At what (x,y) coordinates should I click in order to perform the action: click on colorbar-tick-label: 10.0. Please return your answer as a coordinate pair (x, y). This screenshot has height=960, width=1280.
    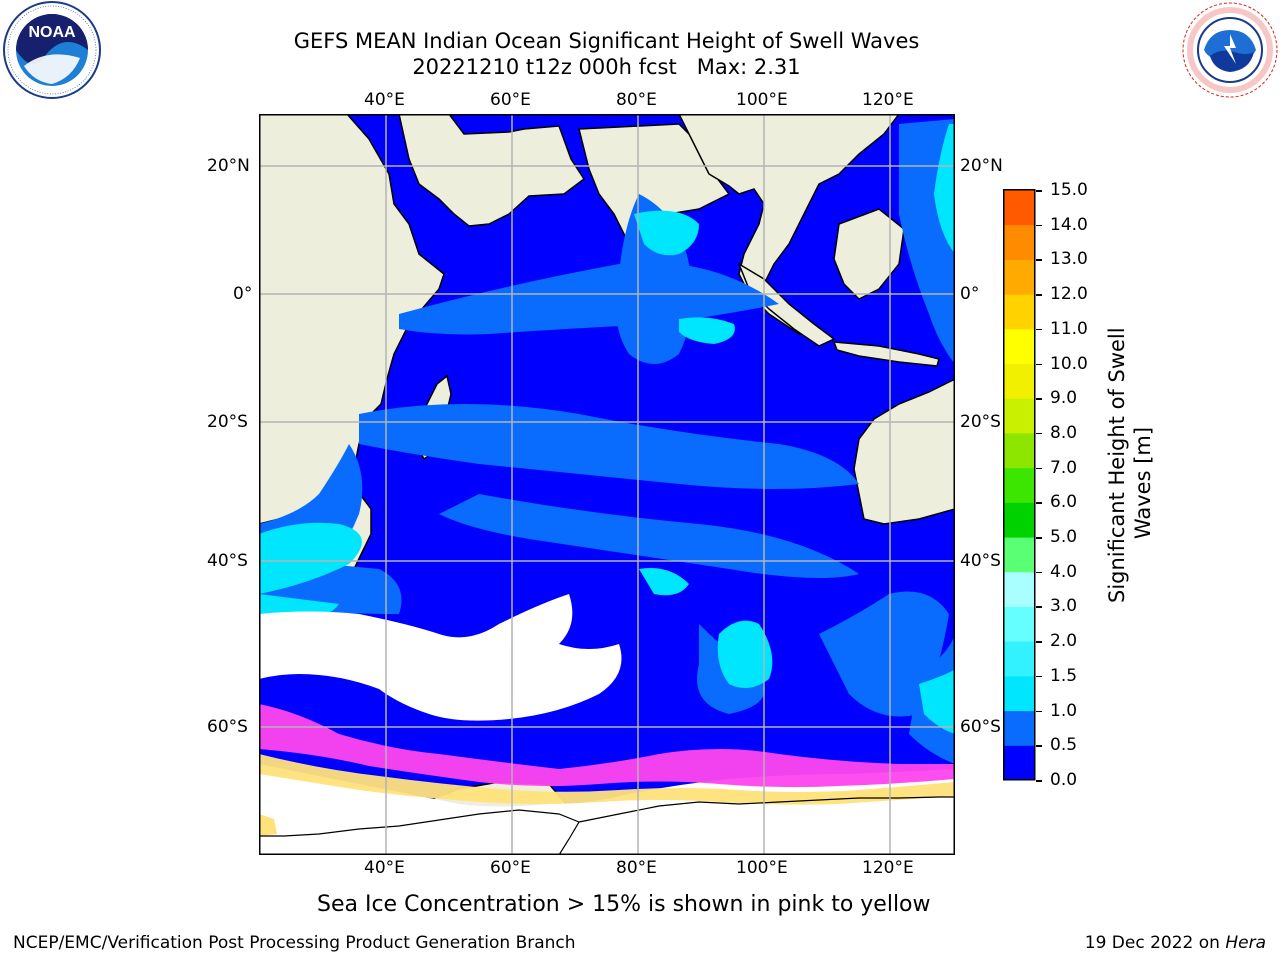
    Looking at the image, I should click on (1069, 363).